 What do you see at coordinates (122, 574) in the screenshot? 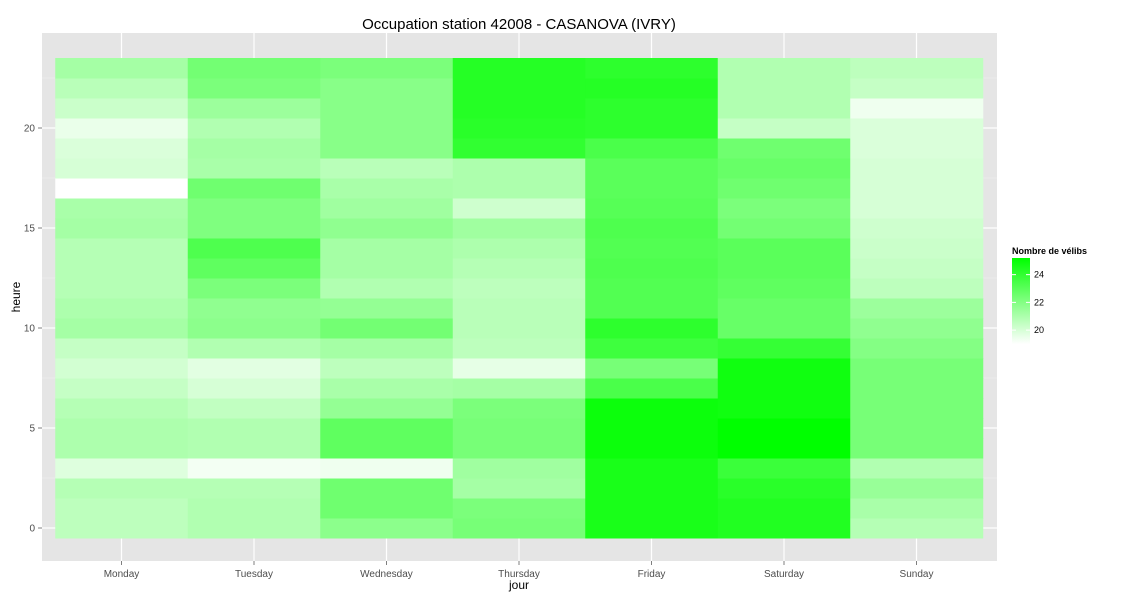
I see `x-tick-label: Monday` at bounding box center [122, 574].